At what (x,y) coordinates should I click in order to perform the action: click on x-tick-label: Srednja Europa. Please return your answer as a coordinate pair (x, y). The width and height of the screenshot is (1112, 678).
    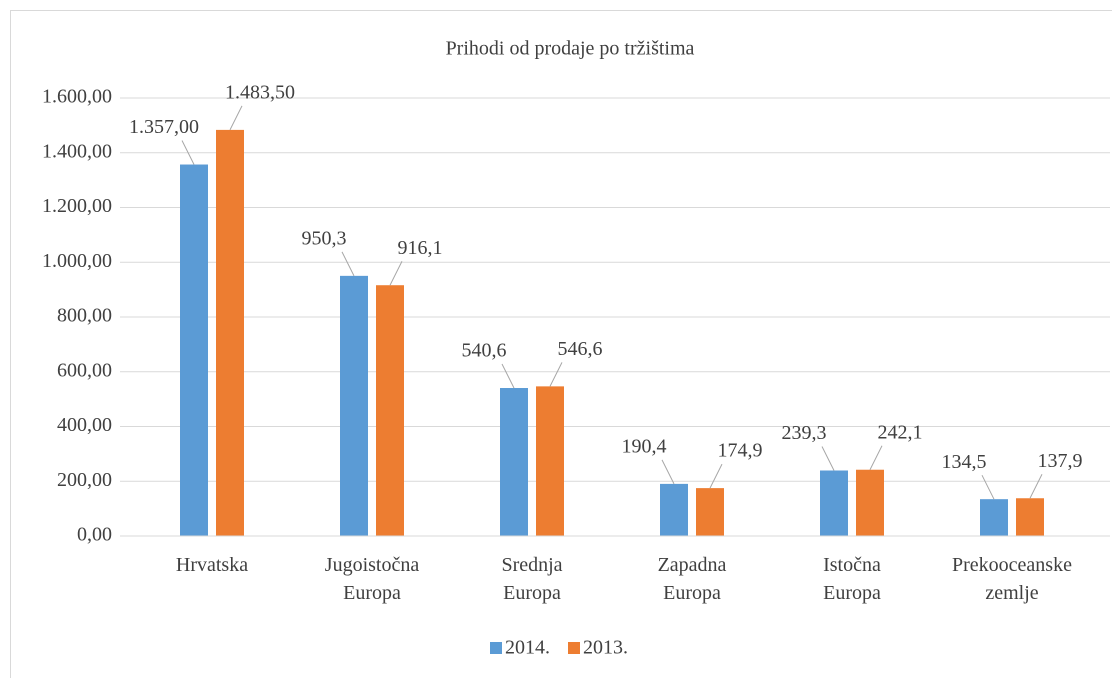
    Looking at the image, I should click on (531, 579).